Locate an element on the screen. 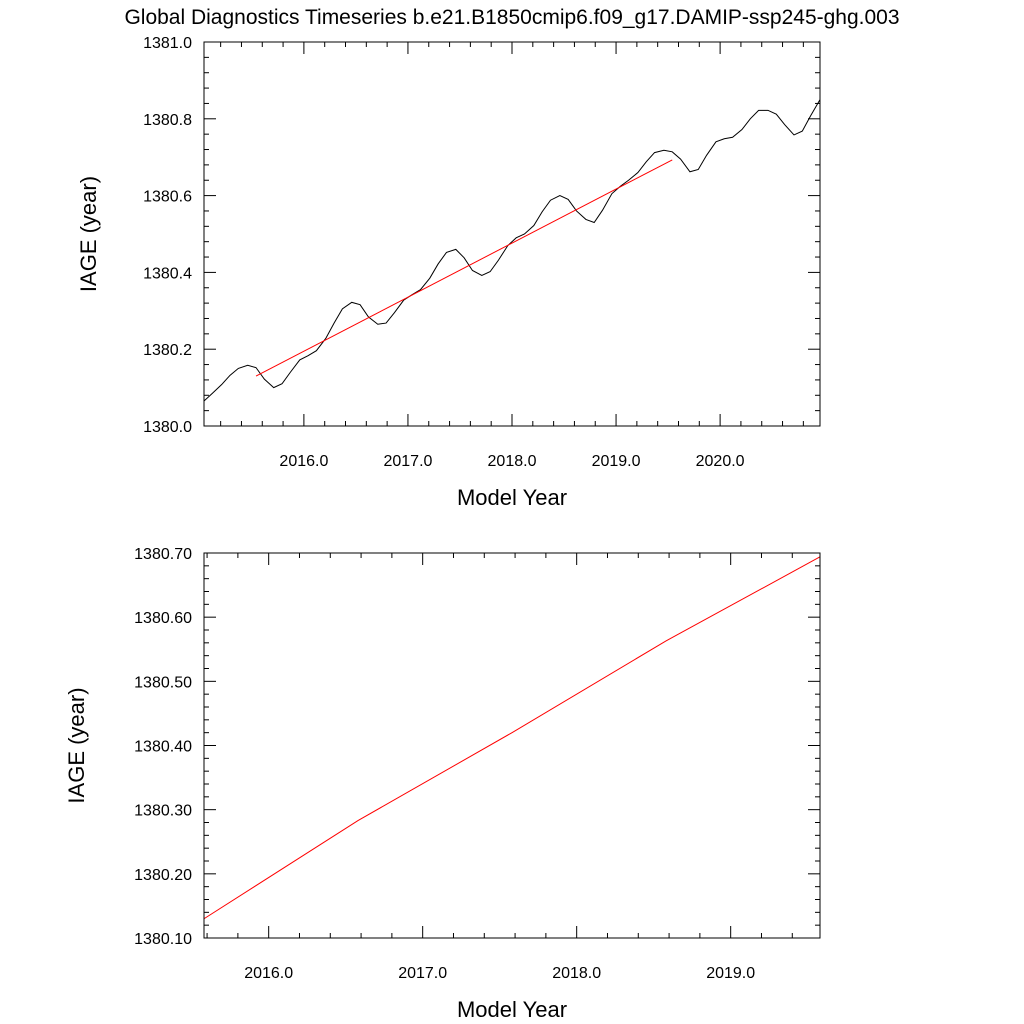 This screenshot has height=1024, width=1024. y-tick-label: 1380.6 is located at coordinates (167, 197).